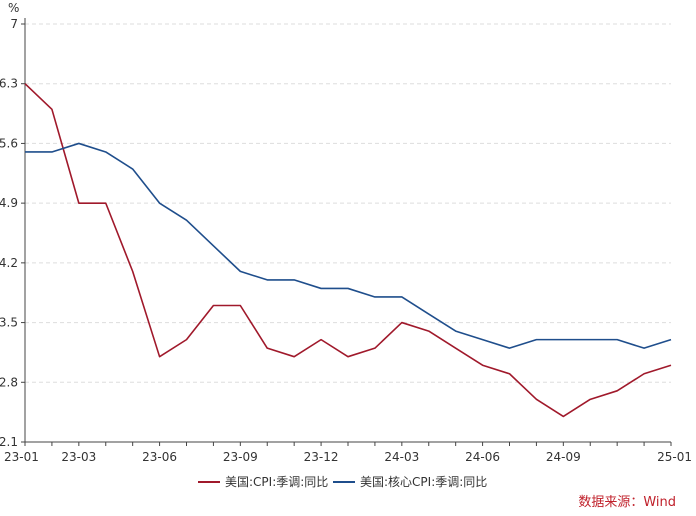  What do you see at coordinates (159, 457) in the screenshot?
I see `x-tick-label: 23-06` at bounding box center [159, 457].